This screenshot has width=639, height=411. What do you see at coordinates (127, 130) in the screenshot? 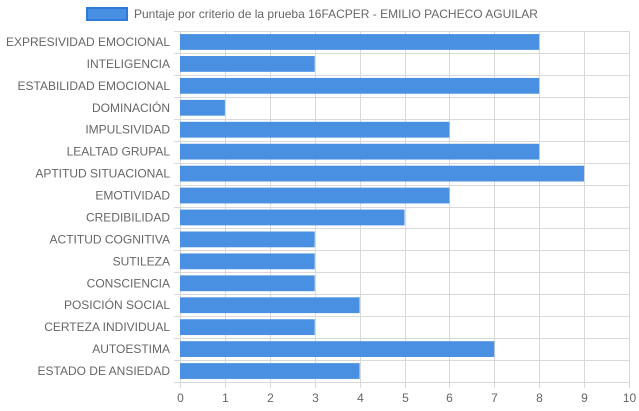
I see `category-label: IMPULSIVIDAD` at bounding box center [127, 130].